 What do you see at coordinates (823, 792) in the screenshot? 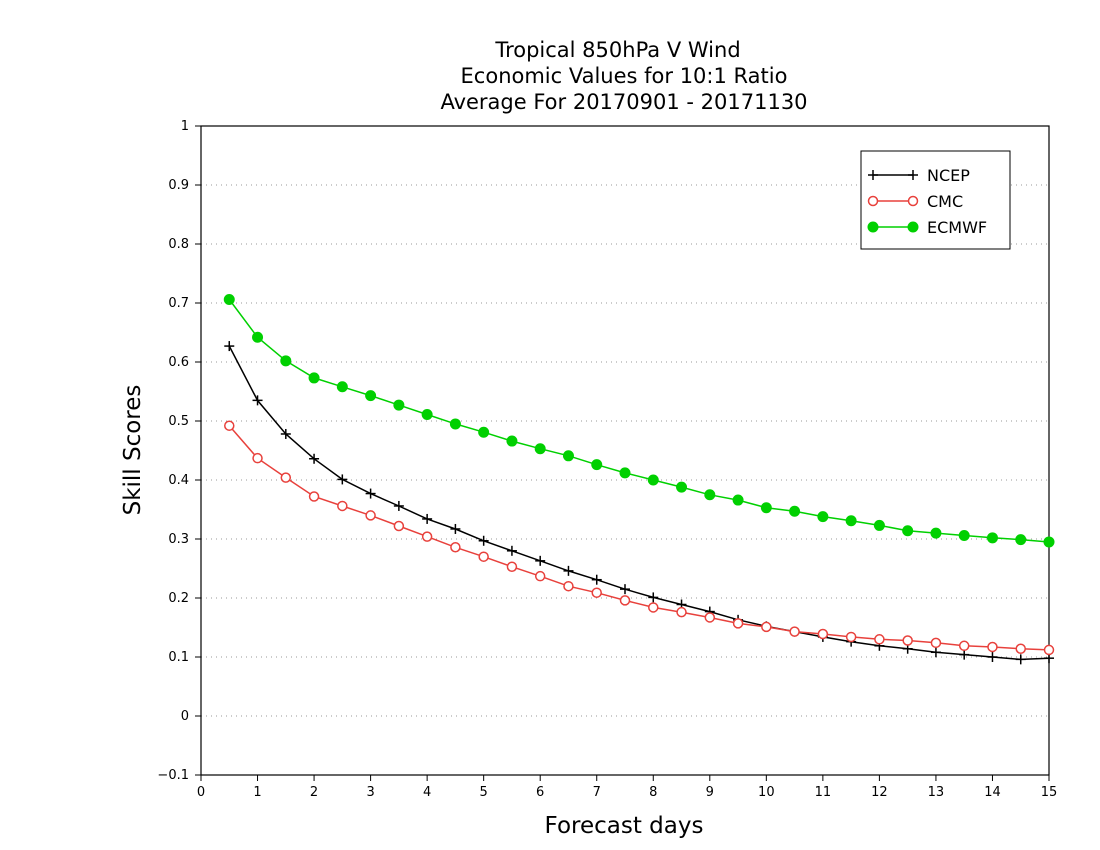
I see `x-tick-label: 11` at bounding box center [823, 792].